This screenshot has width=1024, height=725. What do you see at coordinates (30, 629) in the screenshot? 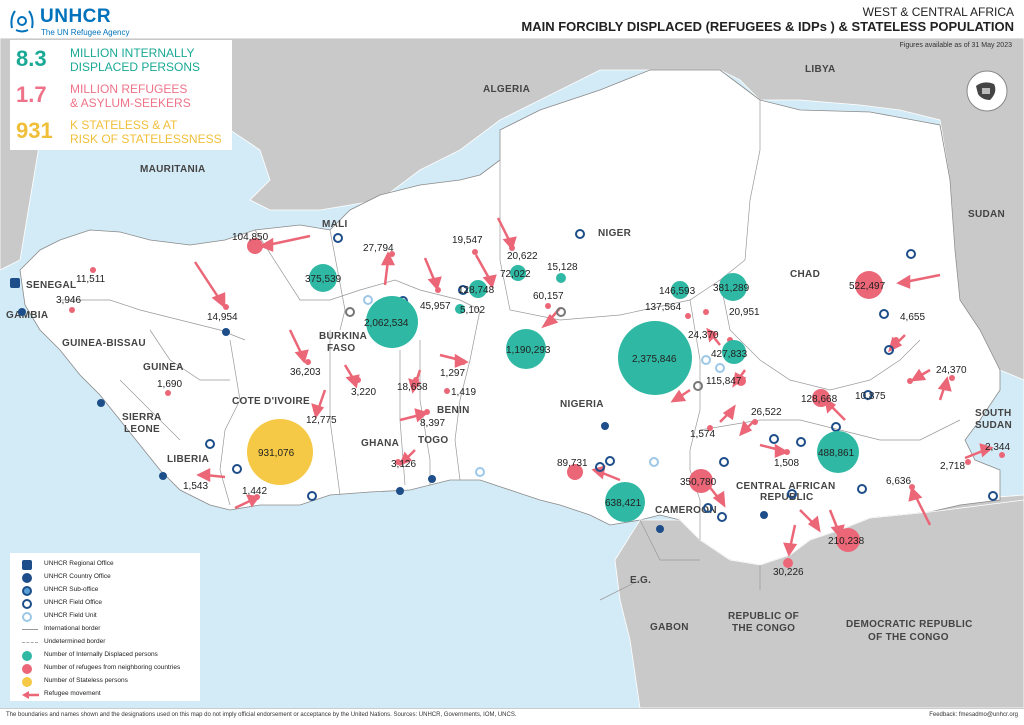
I see `international-border-icon` at bounding box center [30, 629].